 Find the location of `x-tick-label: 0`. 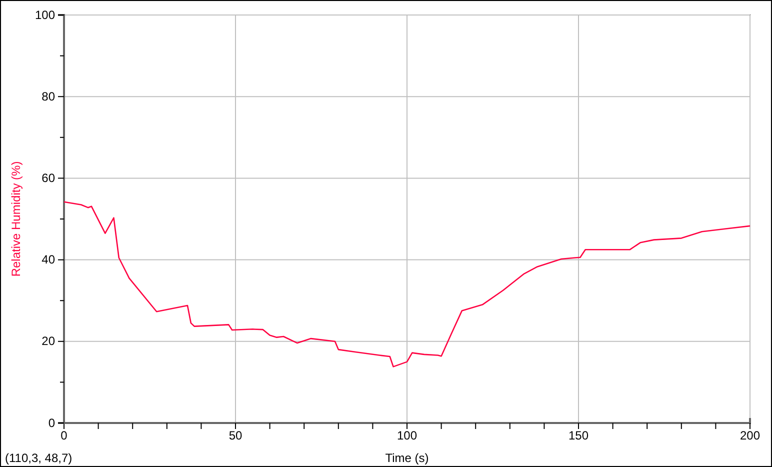

x-tick-label: 0 is located at coordinates (64, 435).